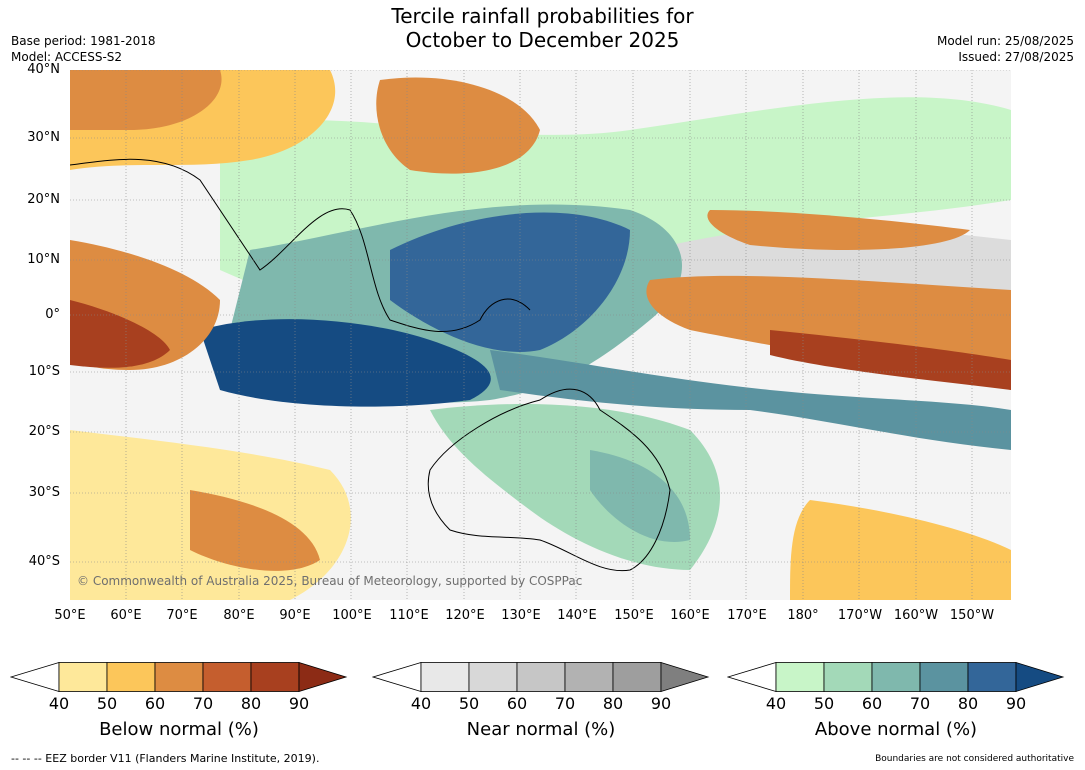  I want to click on lon-label: 100°E, so click(352, 615).